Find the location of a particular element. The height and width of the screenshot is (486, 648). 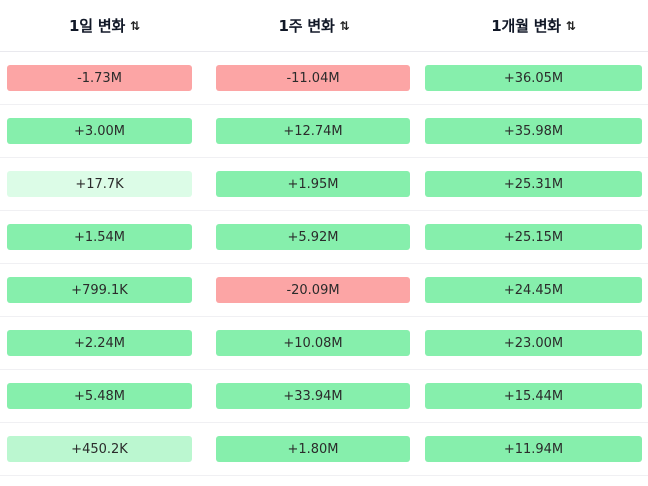

cell-1d: +5.48M is located at coordinates (104, 396).